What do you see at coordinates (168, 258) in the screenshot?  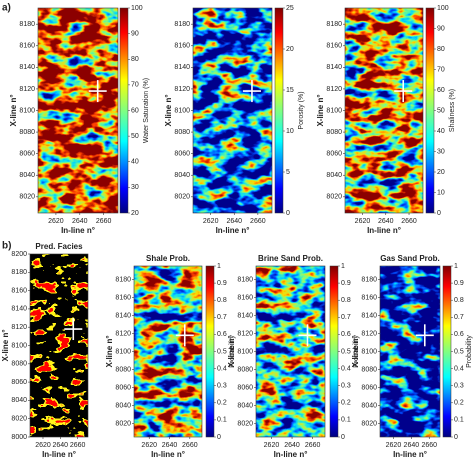 I see `panel-title: Shale Prob.` at bounding box center [168, 258].